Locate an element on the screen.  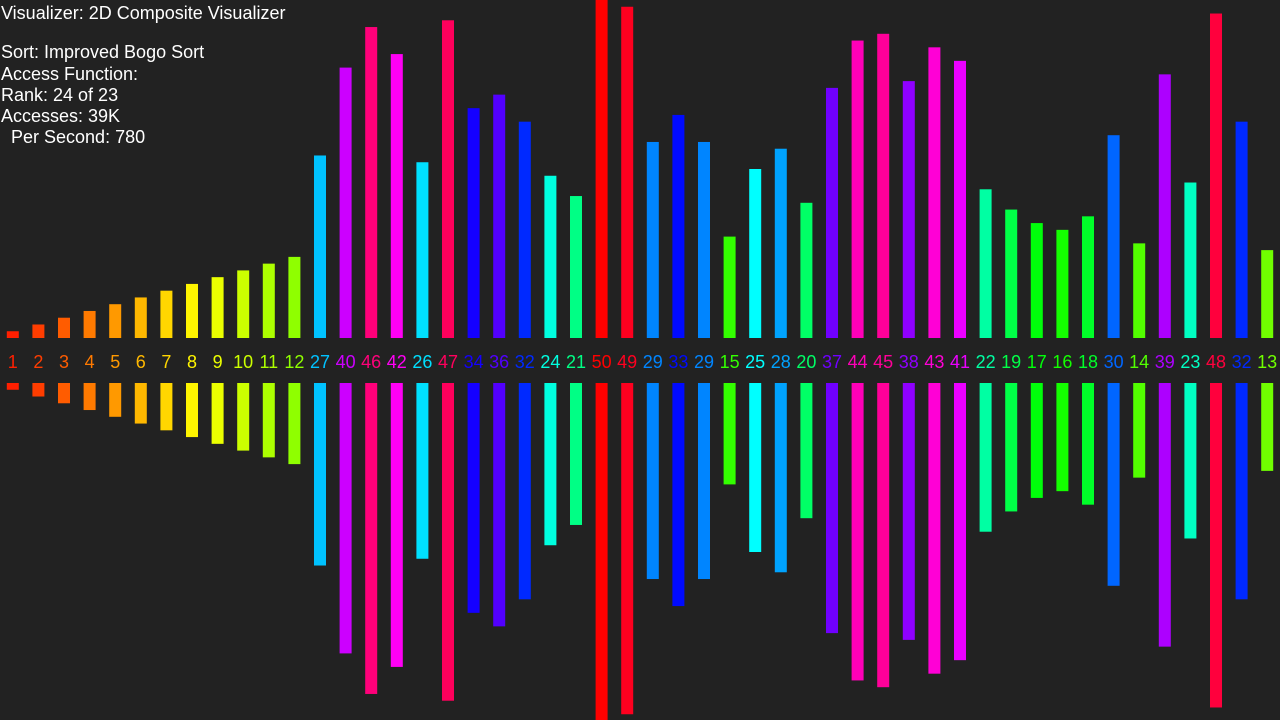
sort-name: Sort: Improved Bogo Sort is located at coordinates (102, 52).